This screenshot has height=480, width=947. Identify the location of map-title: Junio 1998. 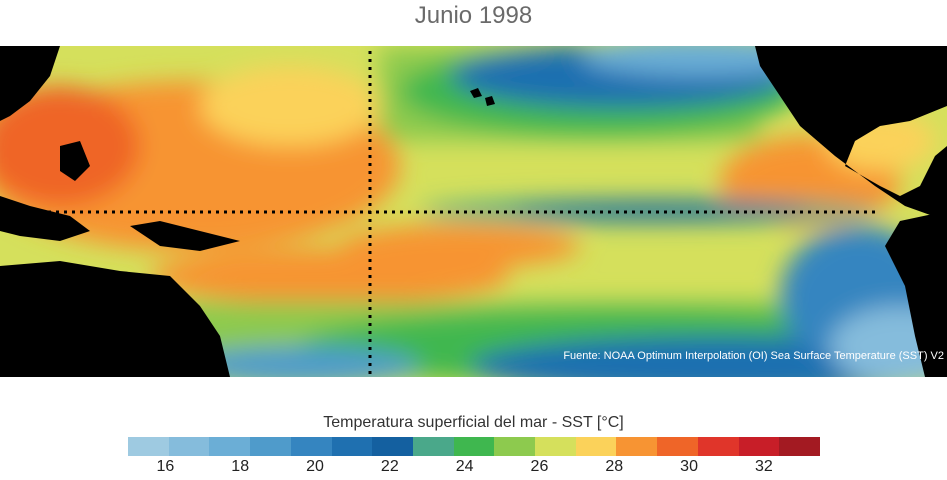
(473, 15).